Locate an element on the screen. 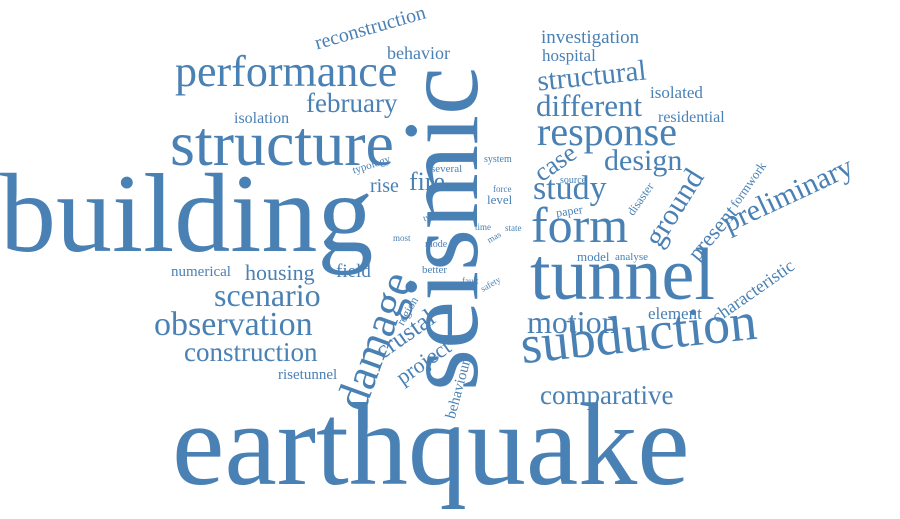 The image size is (900, 519). word-construction: construction is located at coordinates (251, 352).